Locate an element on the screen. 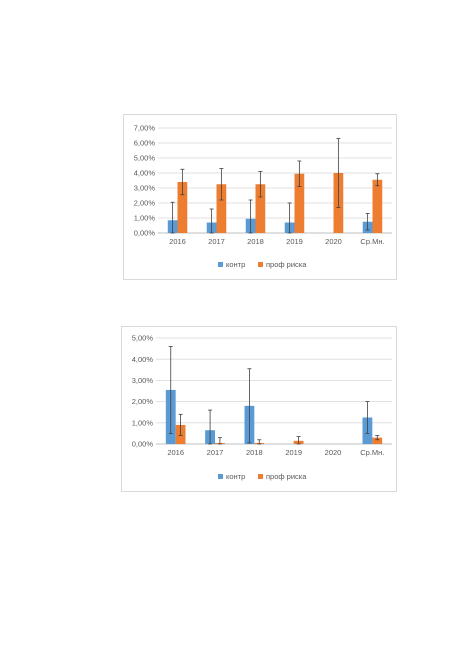 The width and height of the screenshot is (459, 650). chart1-ytick-label: 7,00% is located at coordinates (145, 128).